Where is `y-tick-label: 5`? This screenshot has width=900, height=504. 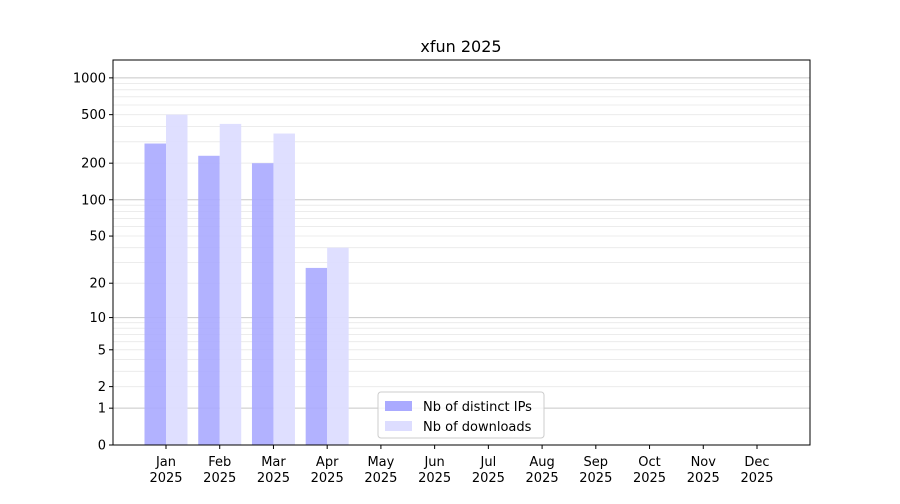
y-tick-label: 5 is located at coordinates (102, 350).